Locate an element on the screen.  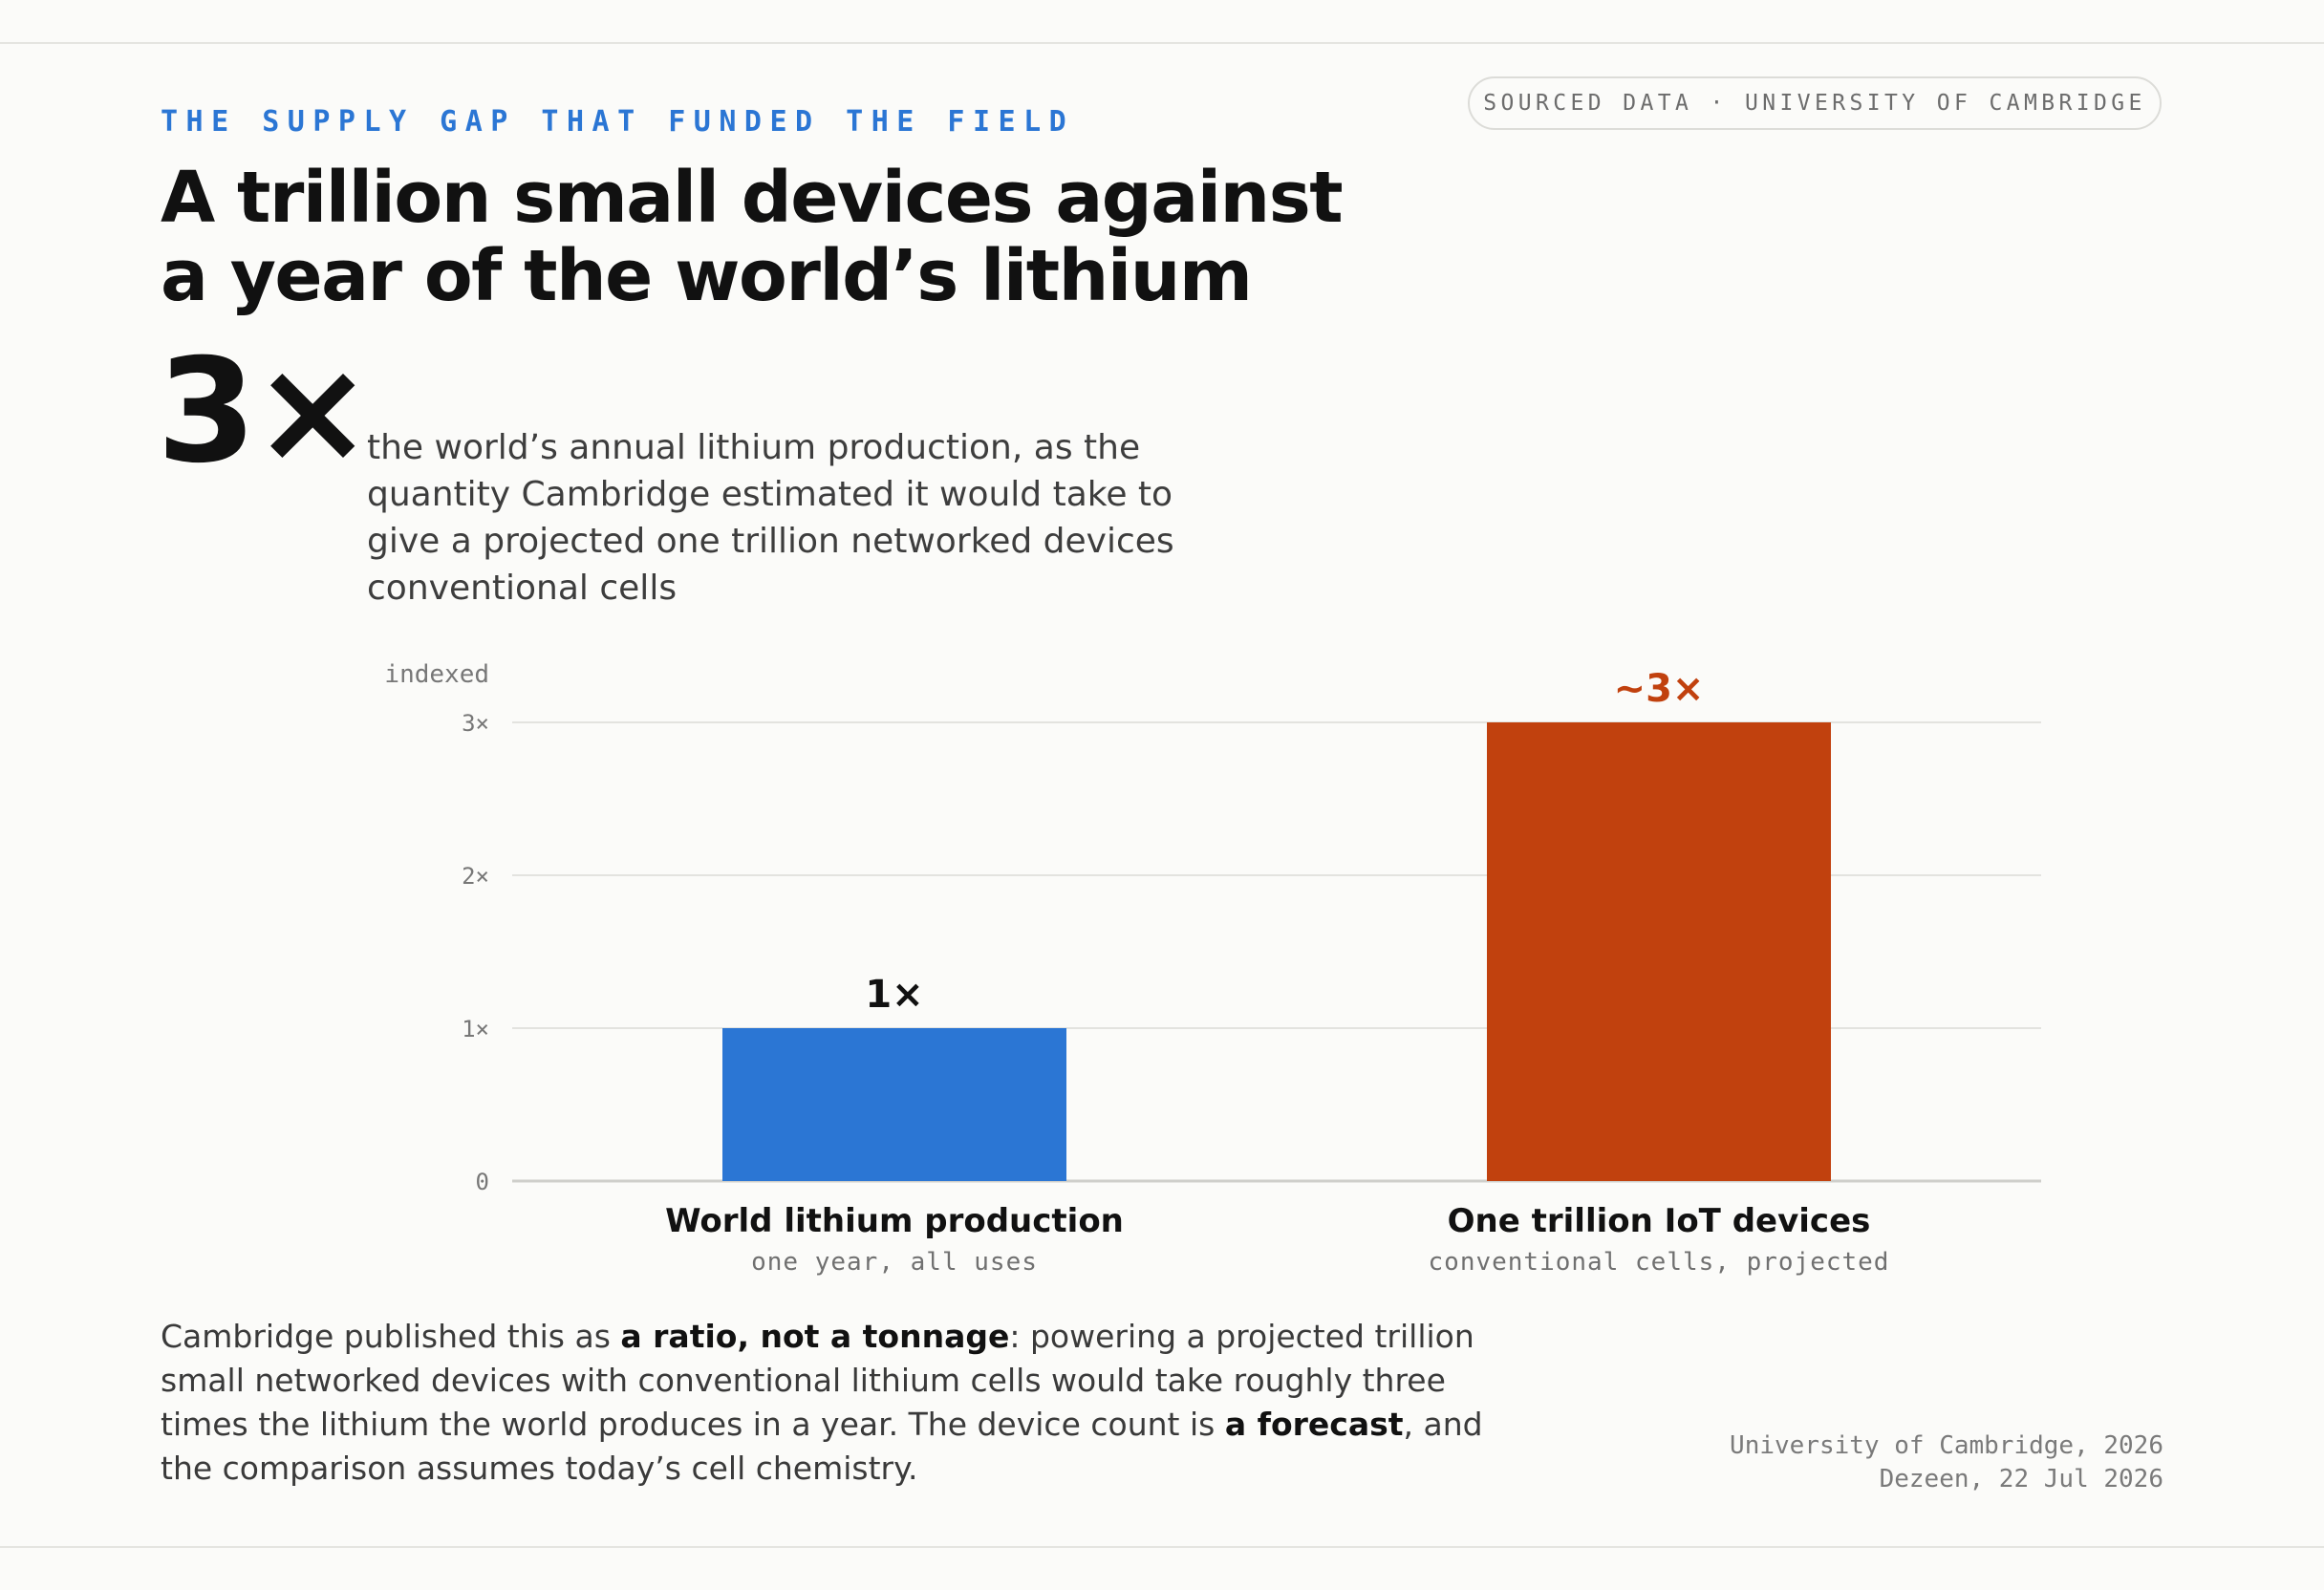
category-subtitle: one year, all uses is located at coordinates (894, 1262).